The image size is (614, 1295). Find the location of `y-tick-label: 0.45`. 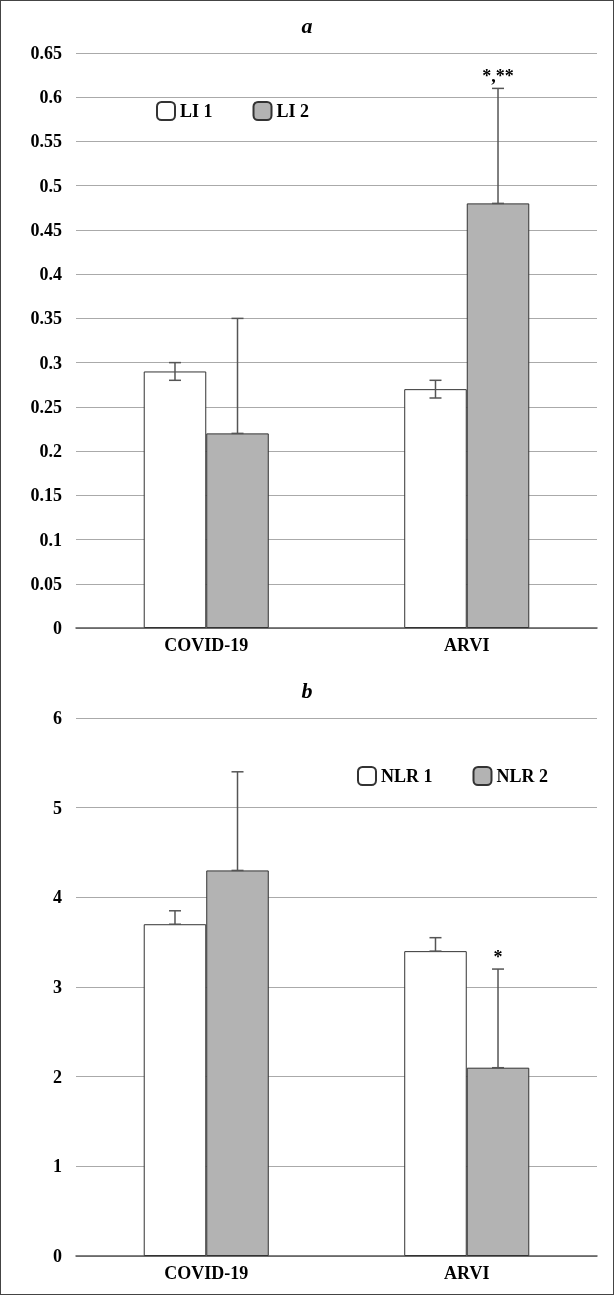

y-tick-label: 0.45 is located at coordinates (46, 229).